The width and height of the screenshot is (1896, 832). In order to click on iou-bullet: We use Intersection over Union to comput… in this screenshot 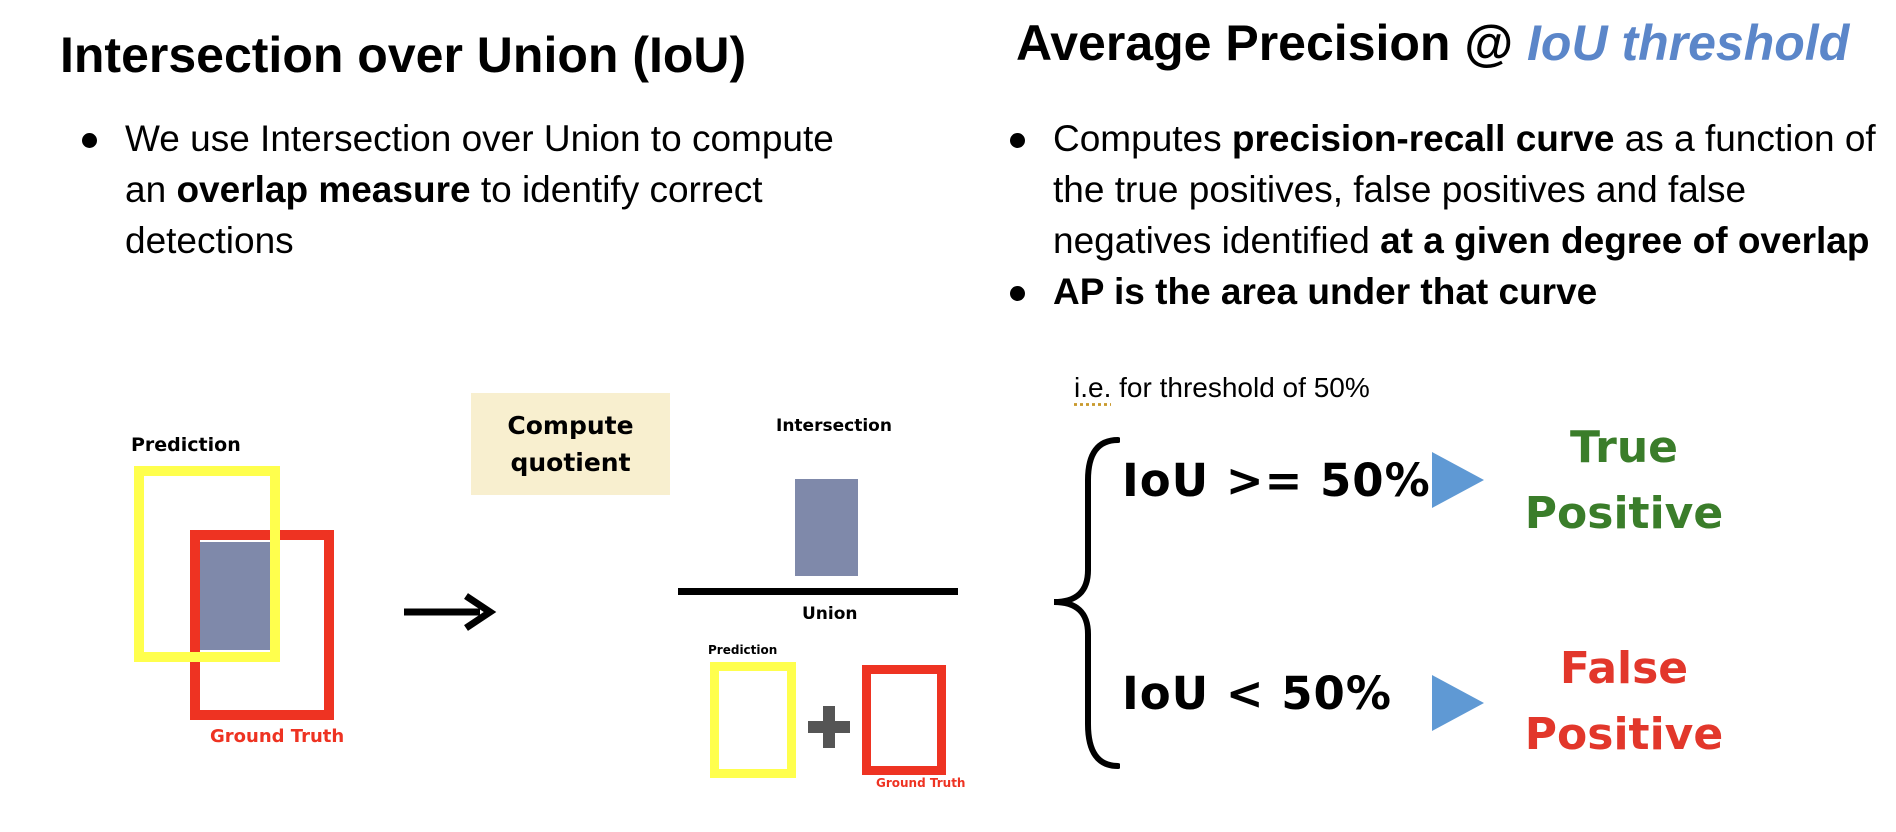, I will do `click(480, 189)`.